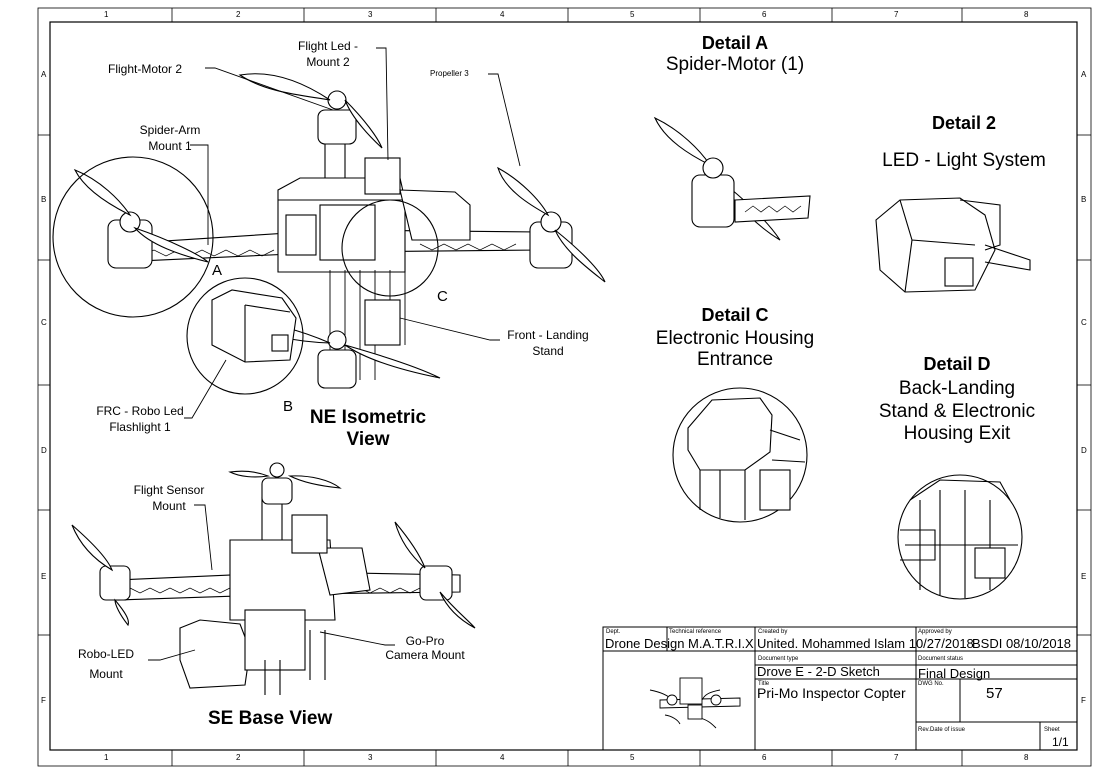 The width and height of the screenshot is (1101, 775). Describe the element at coordinates (130, 240) in the screenshot. I see `ne-motor-left` at that location.